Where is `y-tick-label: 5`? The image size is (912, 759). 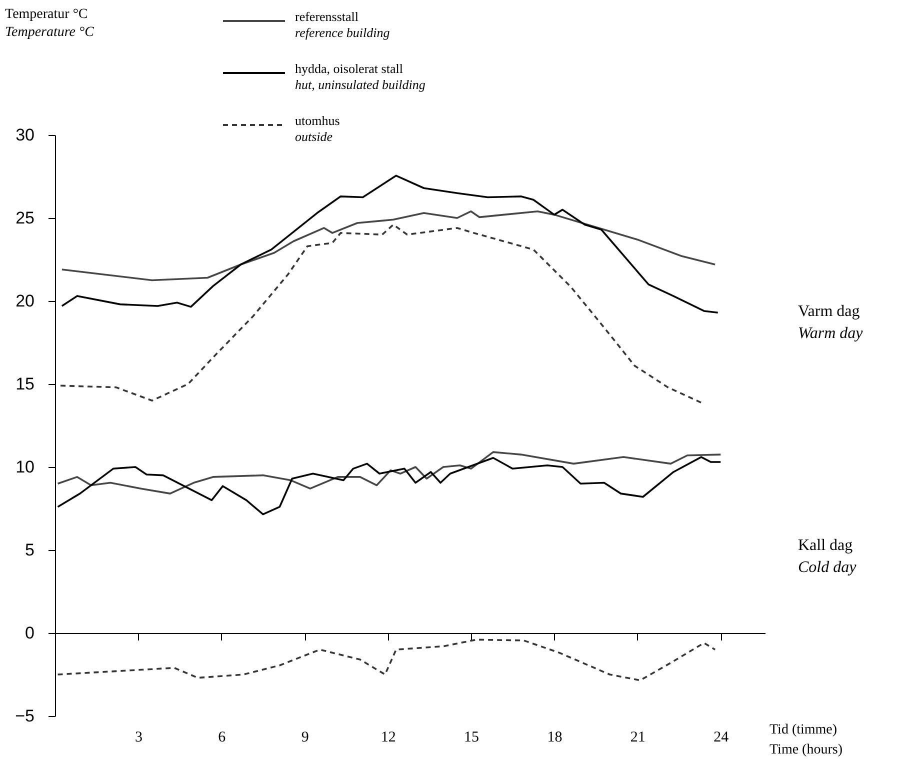
y-tick-label: 5 is located at coordinates (29, 550).